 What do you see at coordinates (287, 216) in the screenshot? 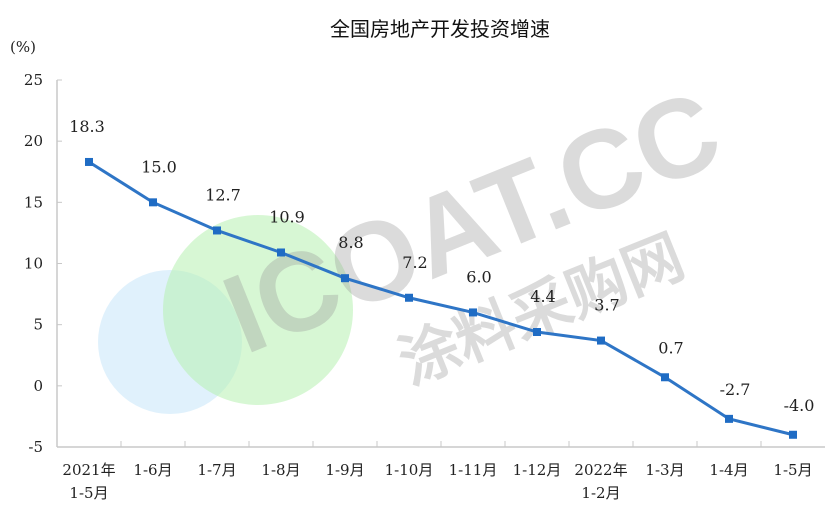
I see `data-label: 10.9` at bounding box center [287, 216].